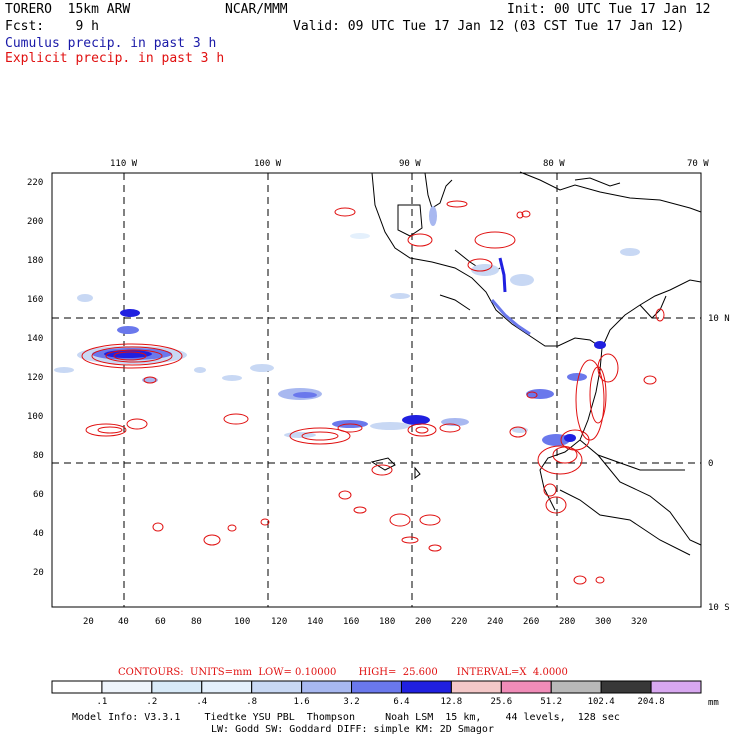 The width and height of the screenshot is (740, 740). What do you see at coordinates (35, 300) in the screenshot?
I see `y-tick-label: 160` at bounding box center [35, 300].